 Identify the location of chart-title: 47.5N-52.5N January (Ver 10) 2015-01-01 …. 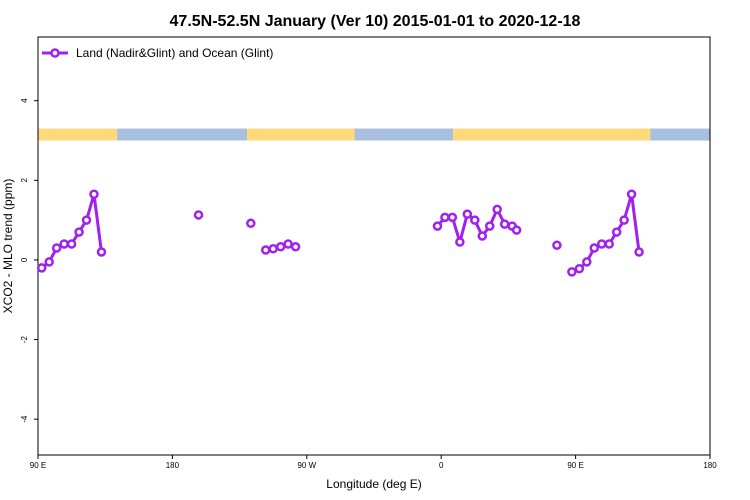
(375, 21).